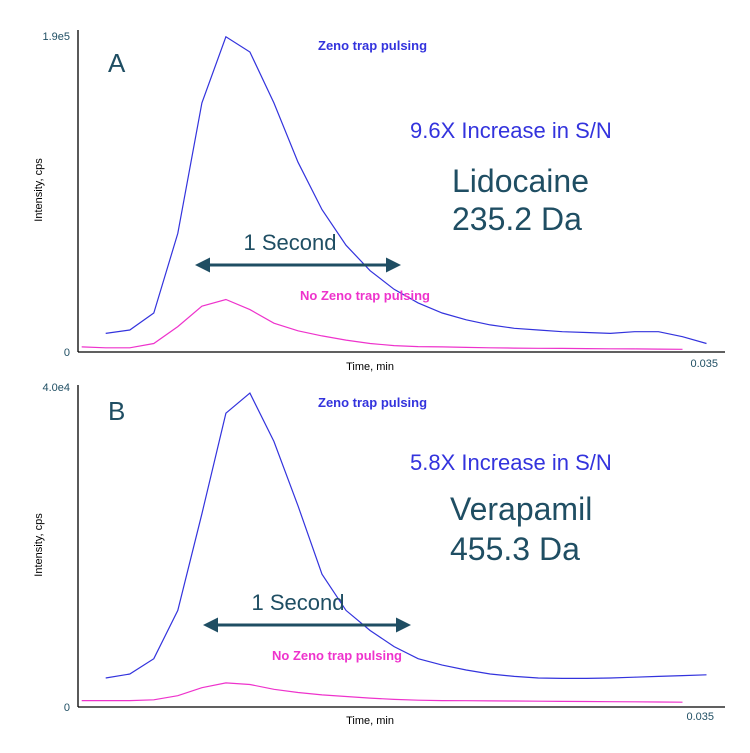  What do you see at coordinates (704, 364) in the screenshot?
I see `panel-a-x-max-label: 0.035` at bounding box center [704, 364].